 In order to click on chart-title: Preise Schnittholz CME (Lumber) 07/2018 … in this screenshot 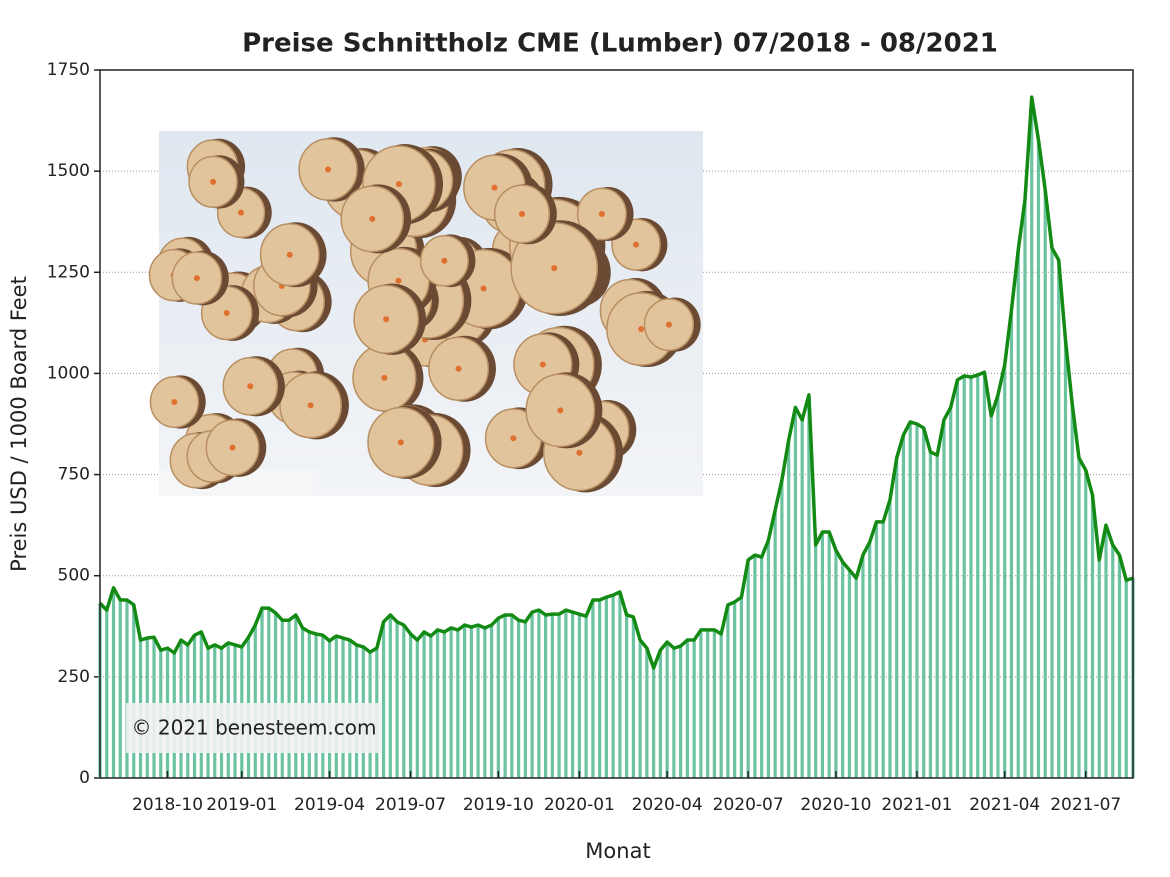, I will do `click(620, 44)`.